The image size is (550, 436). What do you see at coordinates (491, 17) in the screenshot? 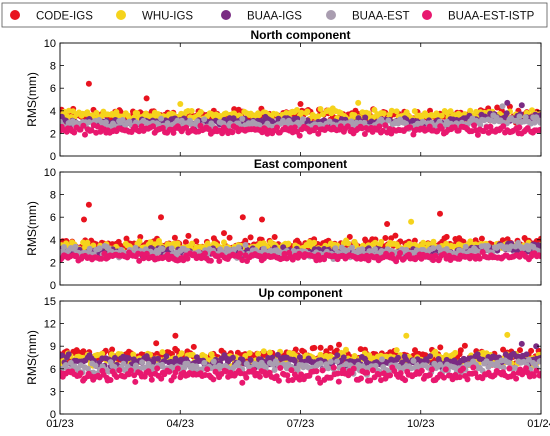
I see `legend-label: BUAA-EST-ISTP` at bounding box center [491, 17].